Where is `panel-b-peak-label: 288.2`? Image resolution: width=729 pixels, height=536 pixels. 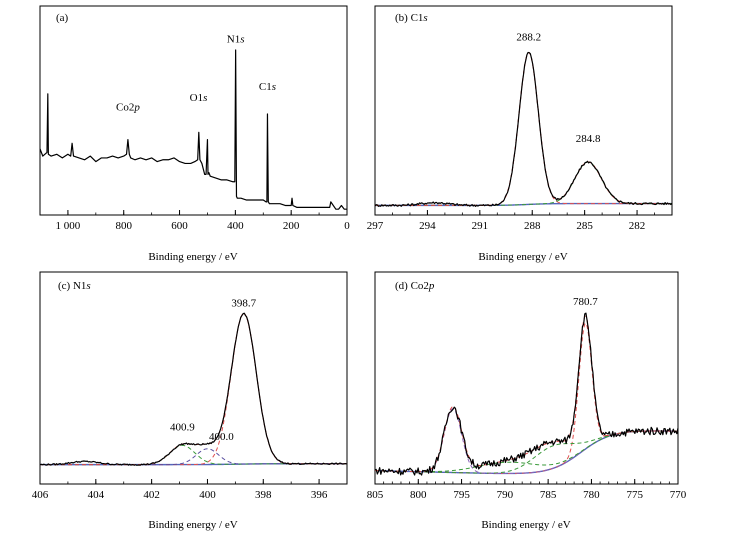 panel-b-peak-label: 288.2 is located at coordinates (528, 38).